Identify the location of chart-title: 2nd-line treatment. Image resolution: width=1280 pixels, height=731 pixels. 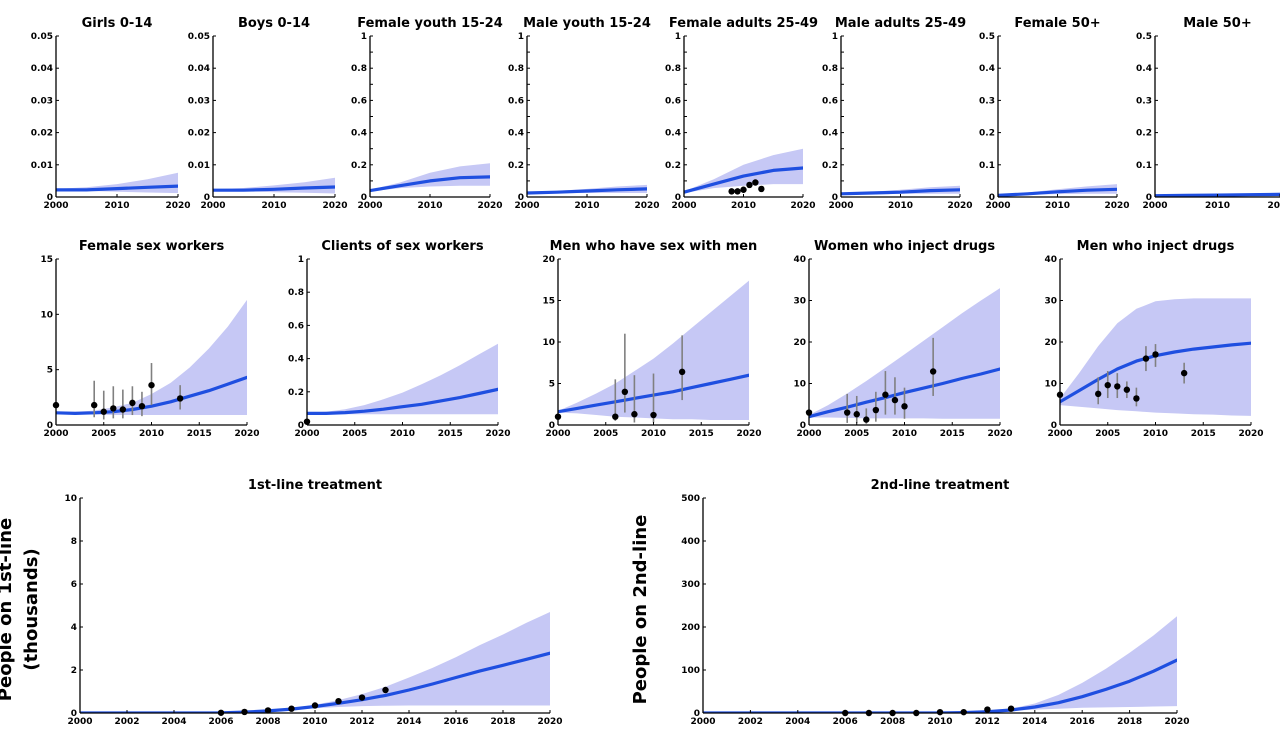
(940, 485).